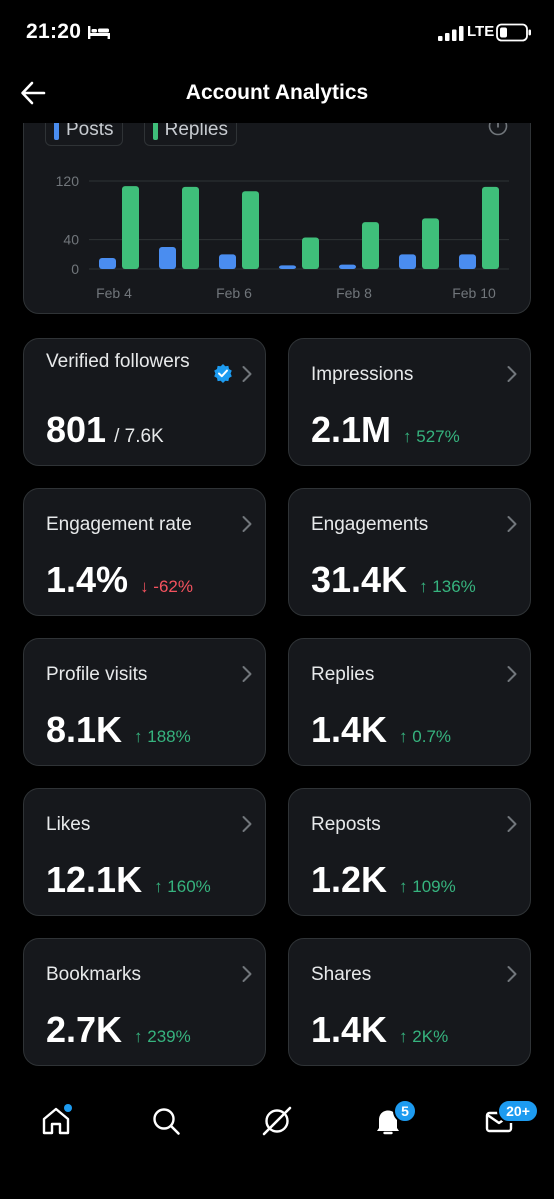 The image size is (554, 1199). I want to click on back-arrow-icon, so click(33, 93).